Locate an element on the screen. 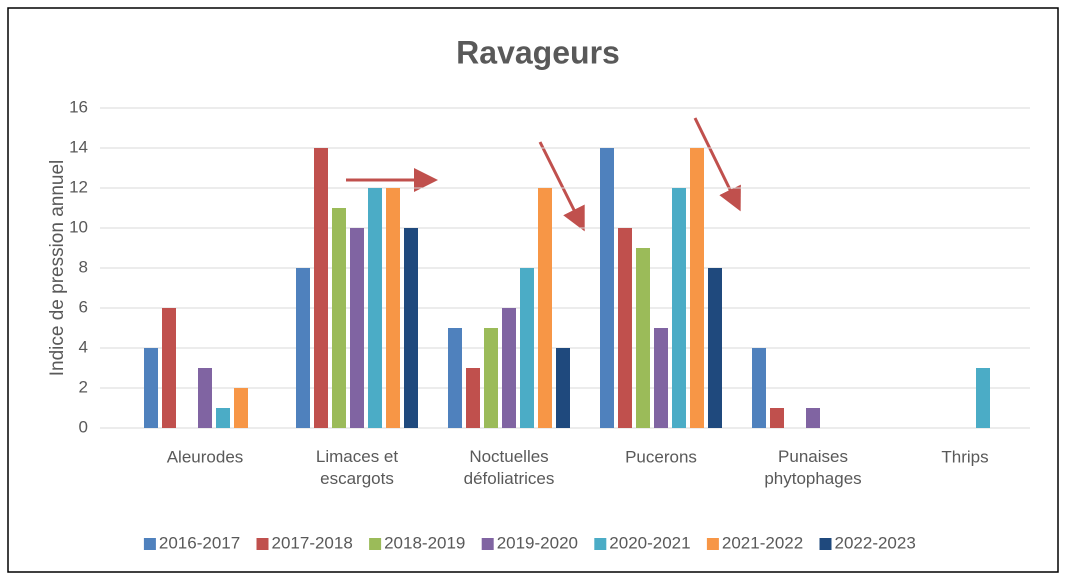 Image resolution: width=1066 pixels, height=580 pixels. y-tick-label: 2 is located at coordinates (83, 386).